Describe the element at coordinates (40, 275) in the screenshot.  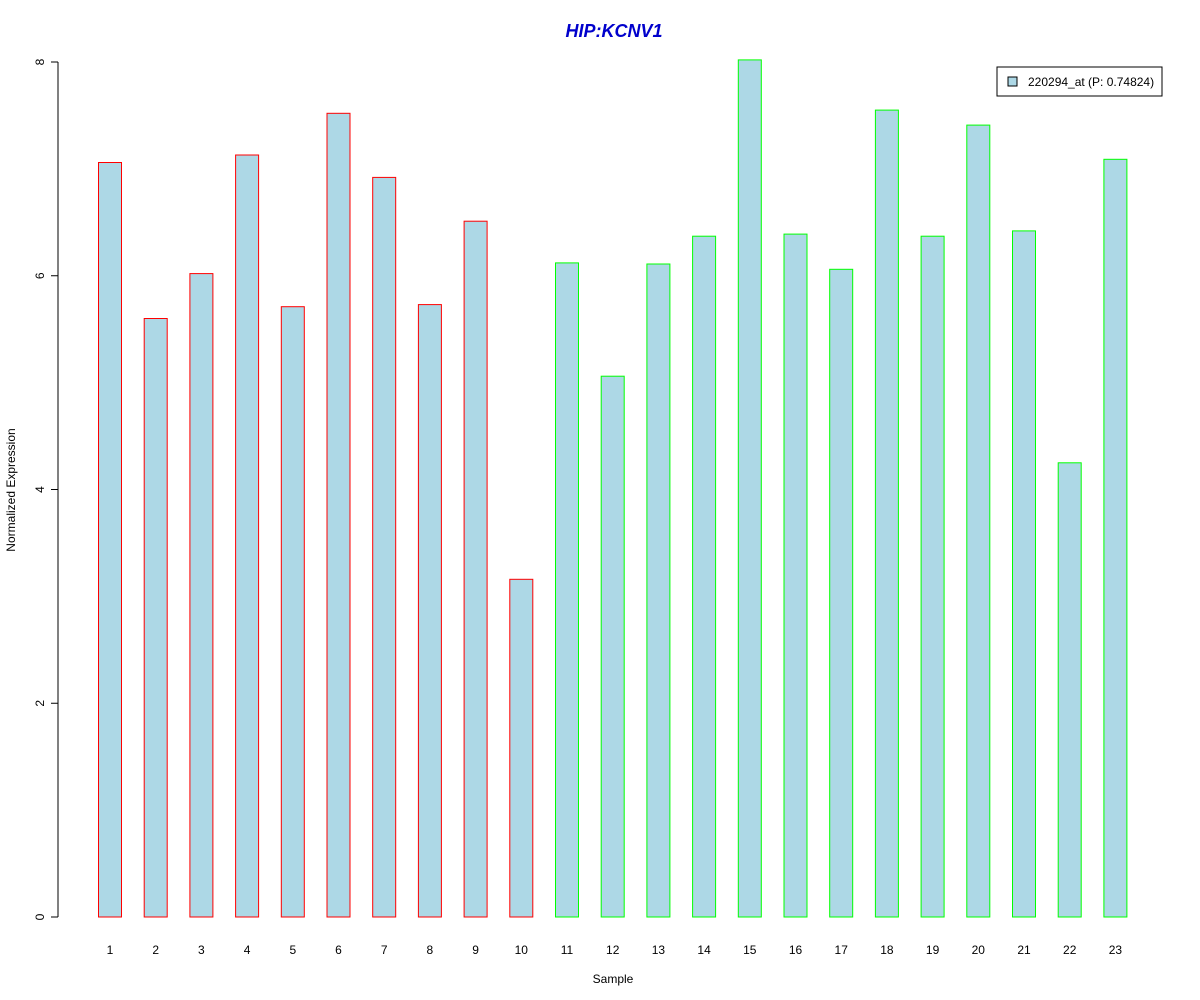
I see `y-tick-label: 6` at that location.